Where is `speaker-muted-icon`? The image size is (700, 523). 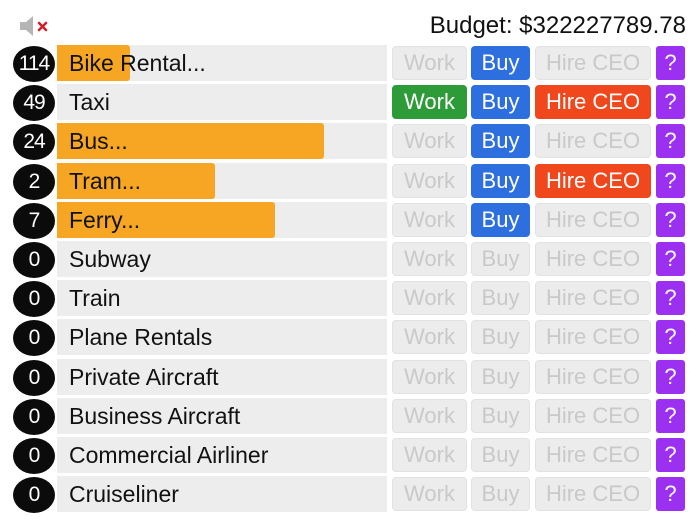 speaker-muted-icon is located at coordinates (35, 26).